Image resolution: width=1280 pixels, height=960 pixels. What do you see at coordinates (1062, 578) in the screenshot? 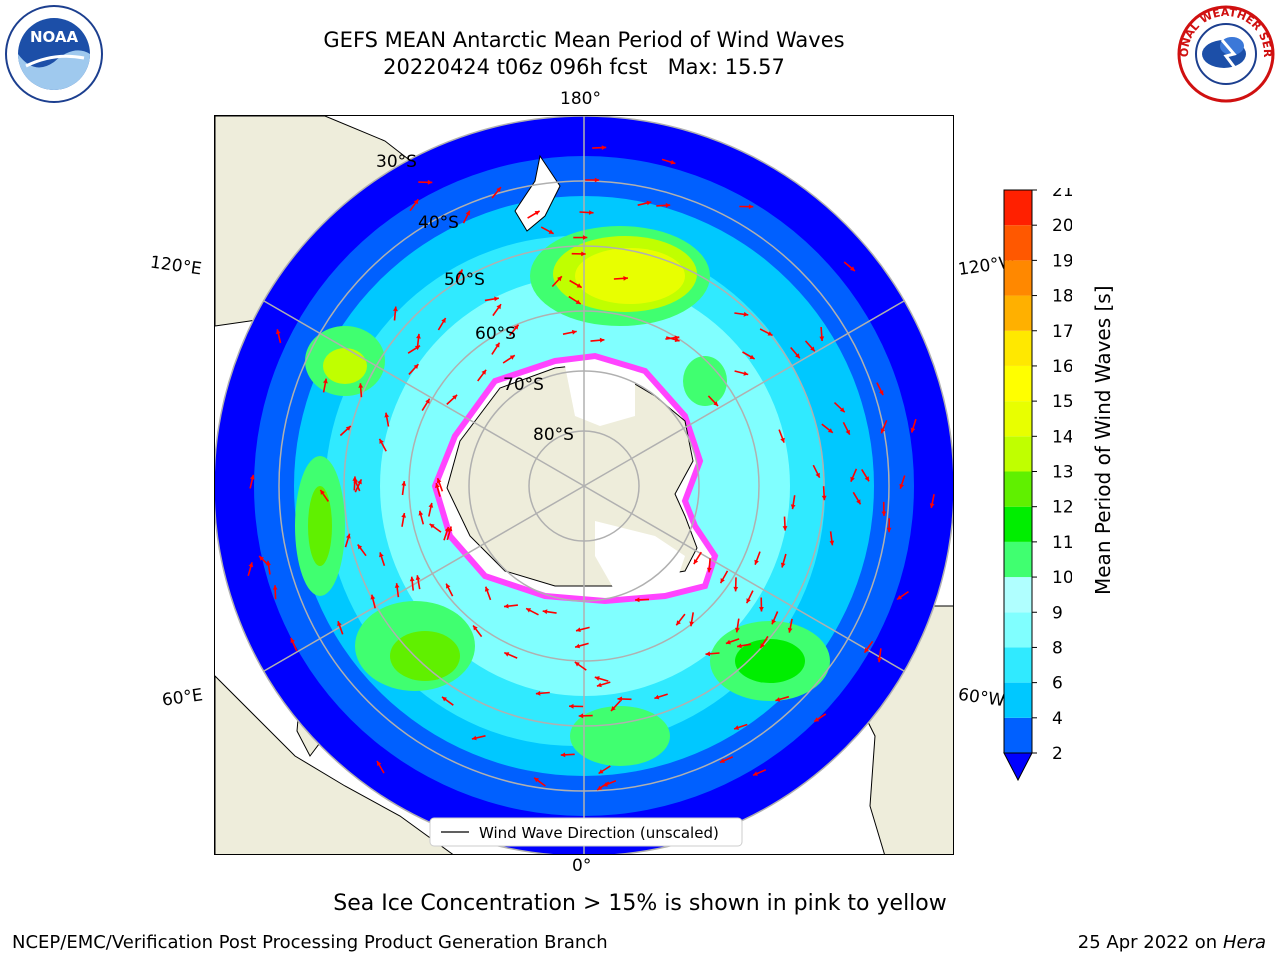
I see `colorbar-tick-label: 10` at bounding box center [1062, 578].